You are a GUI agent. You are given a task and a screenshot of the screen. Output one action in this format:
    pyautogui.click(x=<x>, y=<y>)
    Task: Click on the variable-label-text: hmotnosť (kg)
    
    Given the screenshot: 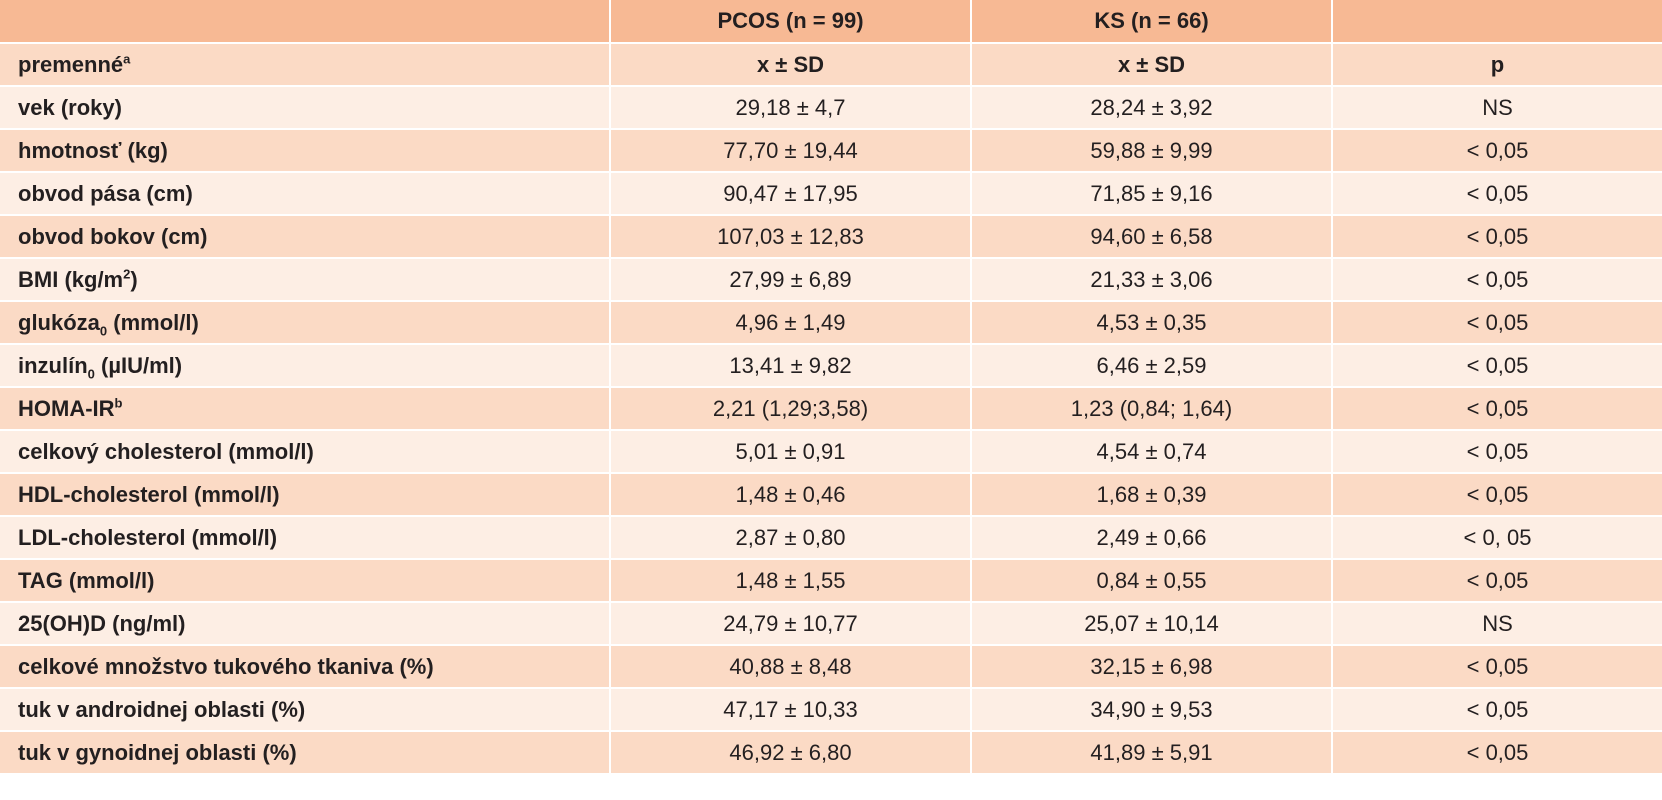 What is the action you would take?
    pyautogui.click(x=93, y=150)
    